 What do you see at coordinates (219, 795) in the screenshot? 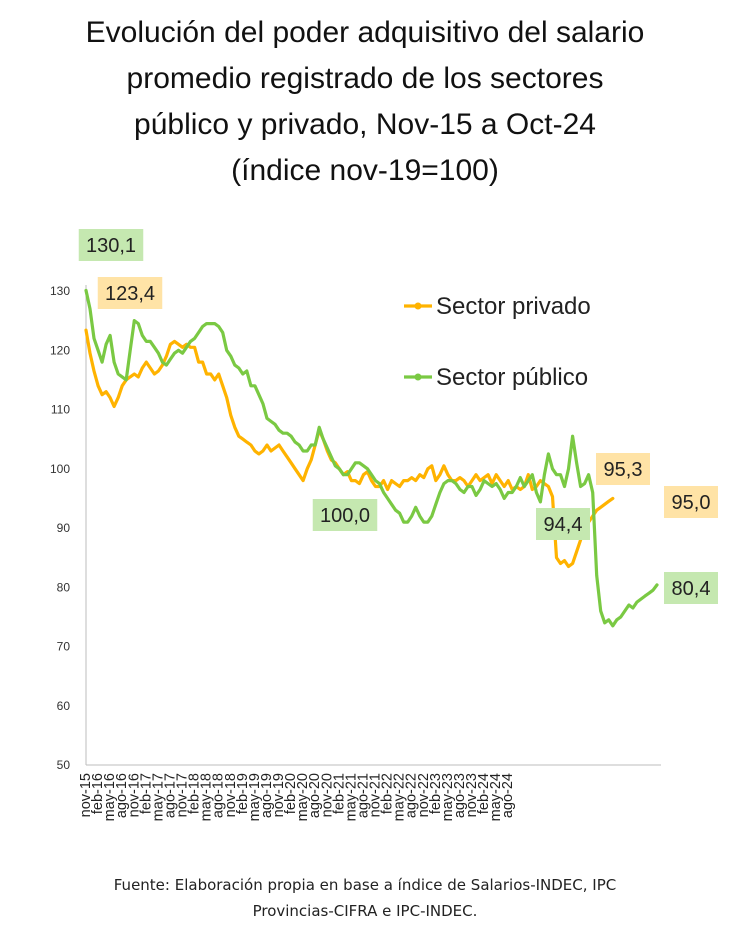
I see `x-tick-label: ago-18` at bounding box center [219, 795].